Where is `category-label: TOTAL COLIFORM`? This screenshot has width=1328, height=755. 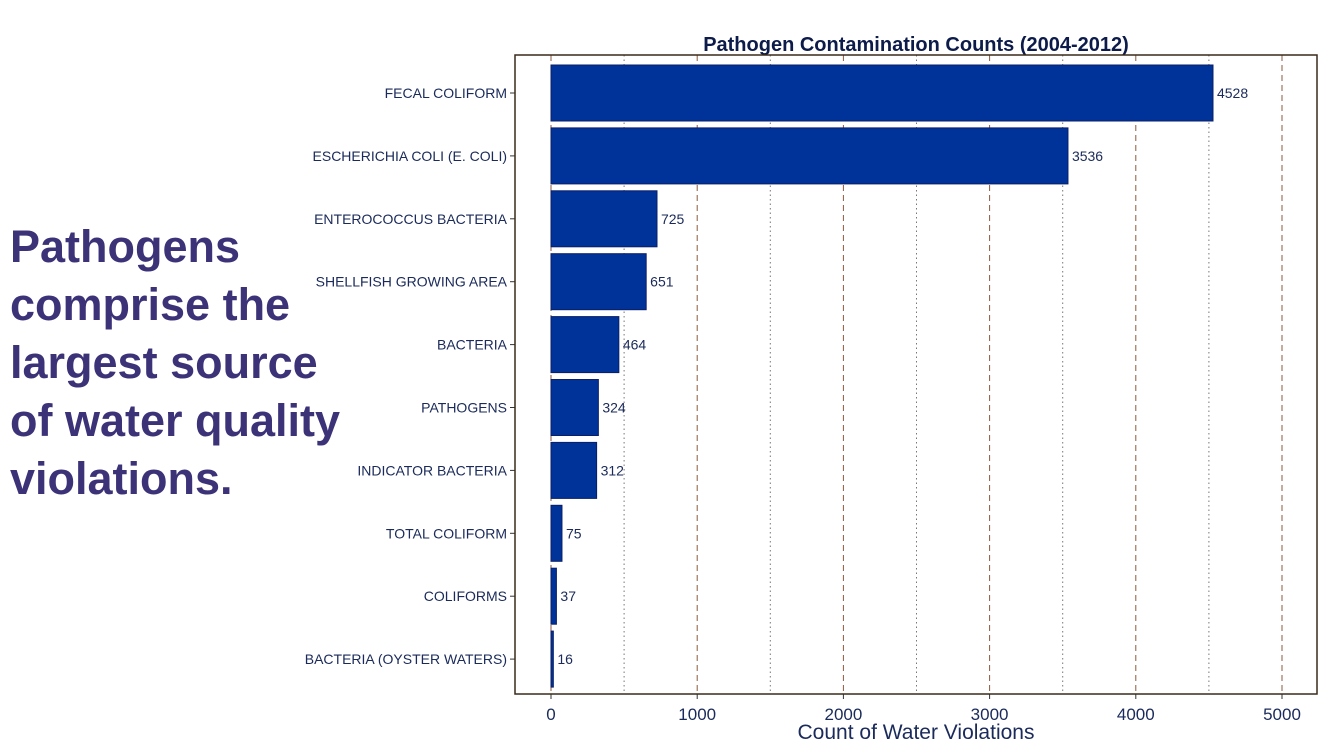 category-label: TOTAL COLIFORM is located at coordinates (446, 533).